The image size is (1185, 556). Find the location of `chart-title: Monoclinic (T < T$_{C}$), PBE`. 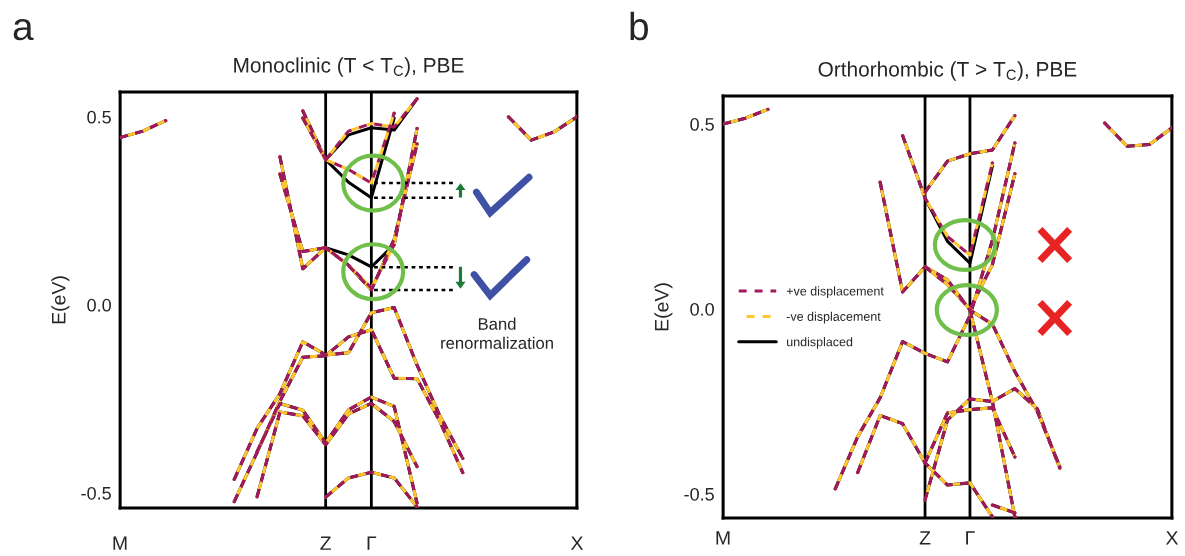

chart-title: Monoclinic (T < T$_{C}$), PBE is located at coordinates (349, 67).